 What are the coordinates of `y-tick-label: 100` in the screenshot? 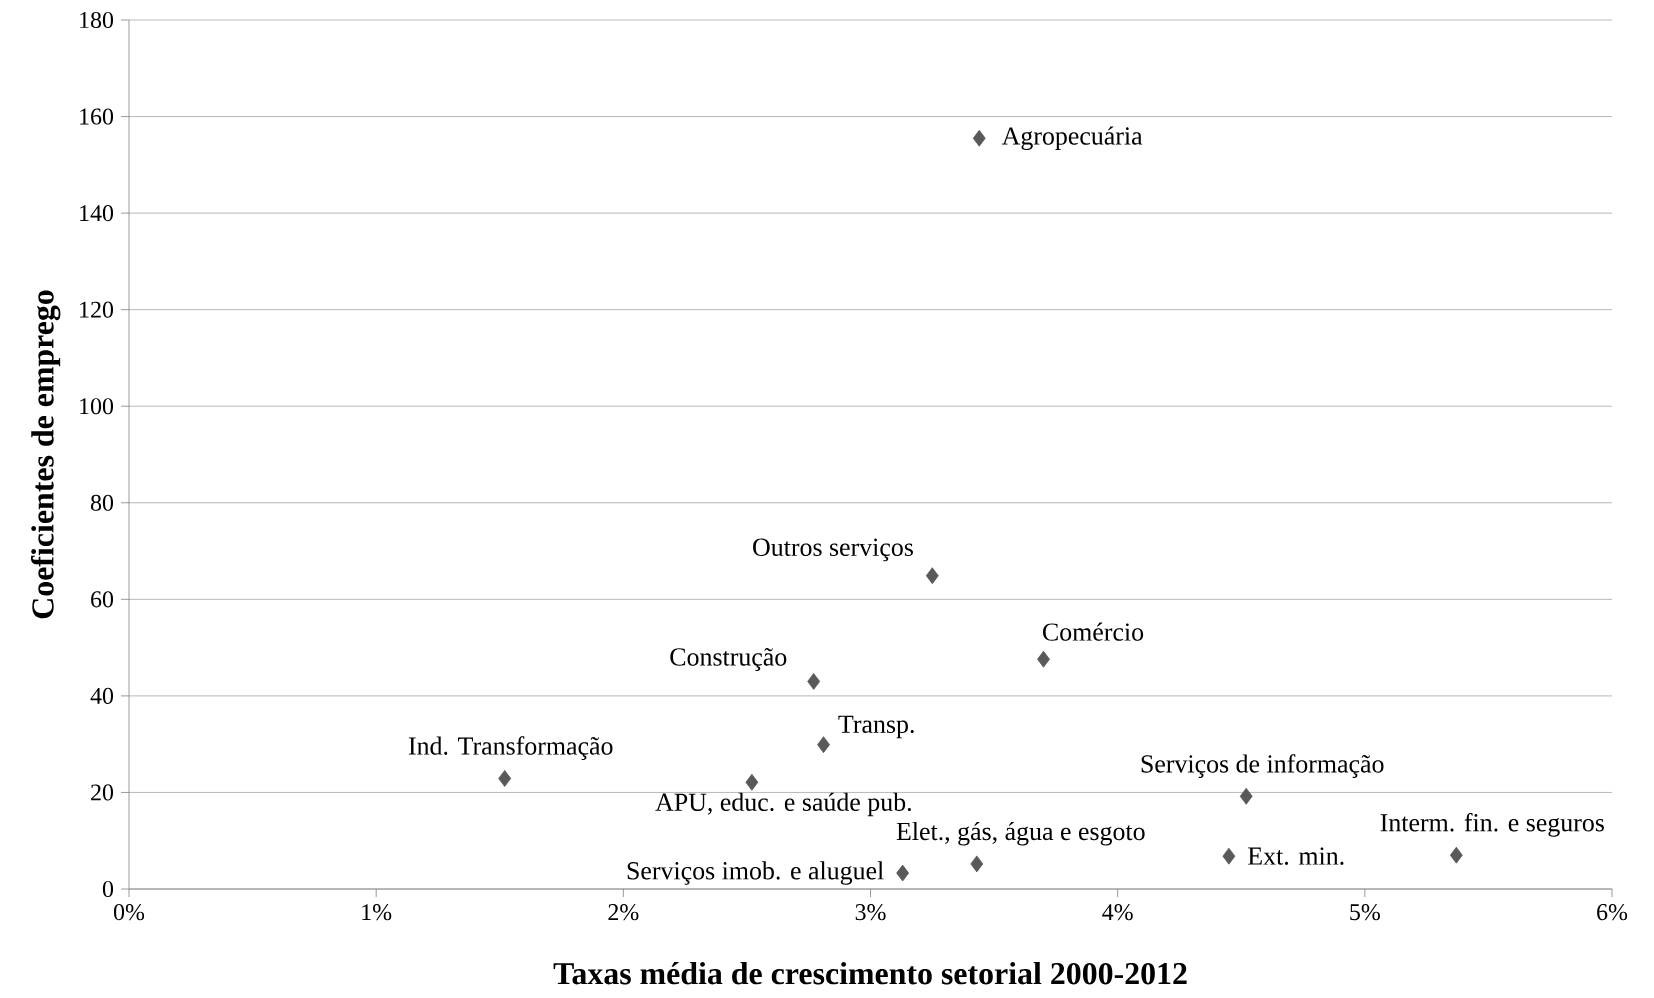 It's located at (97, 406).